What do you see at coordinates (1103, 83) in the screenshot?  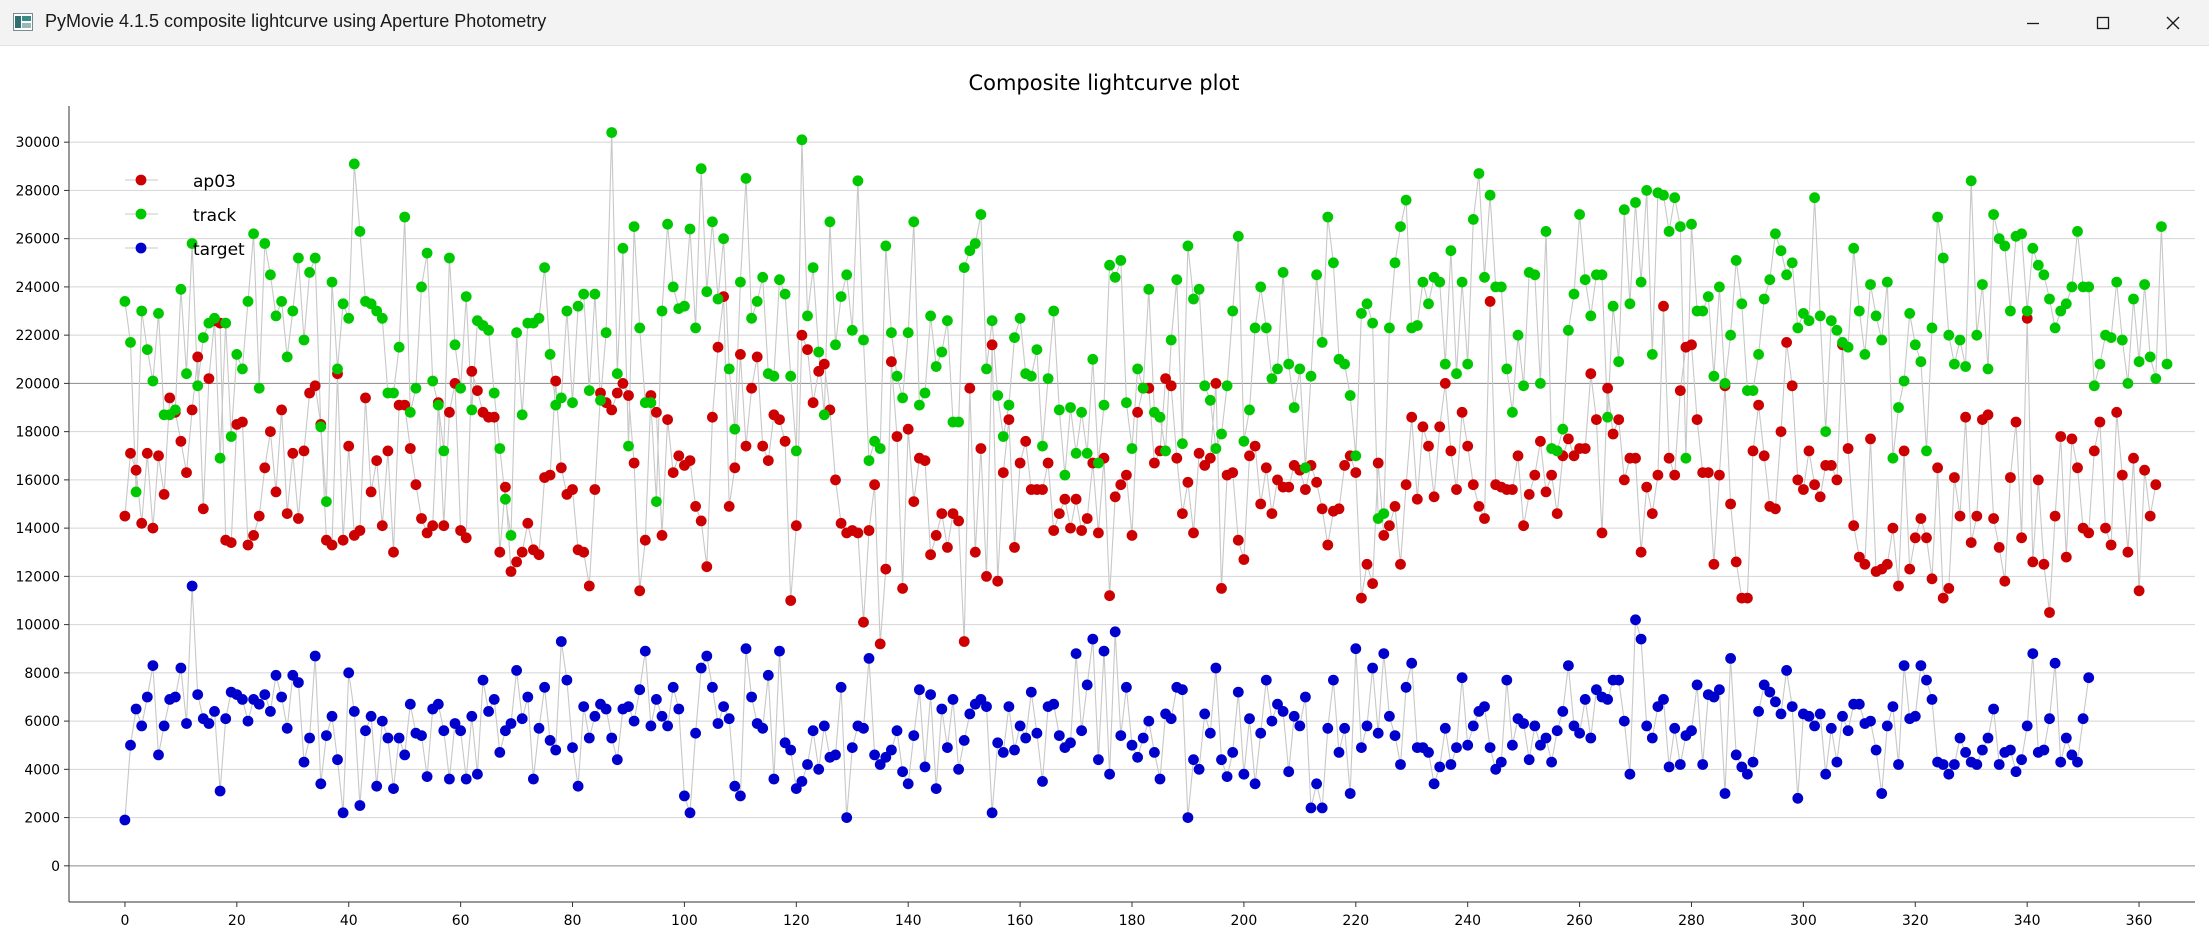 I see `chart-title: Composite lightcurve plot` at bounding box center [1103, 83].